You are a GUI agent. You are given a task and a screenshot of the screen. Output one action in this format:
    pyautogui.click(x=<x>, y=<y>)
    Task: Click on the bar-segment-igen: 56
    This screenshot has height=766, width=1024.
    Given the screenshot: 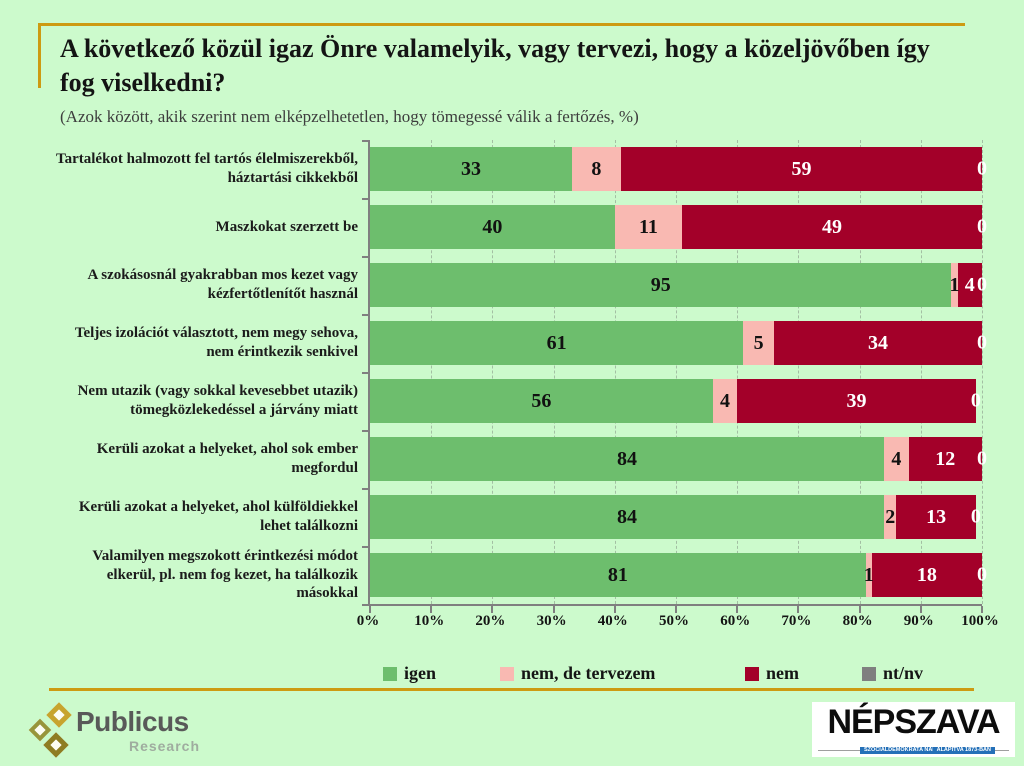 What is the action you would take?
    pyautogui.click(x=541, y=401)
    